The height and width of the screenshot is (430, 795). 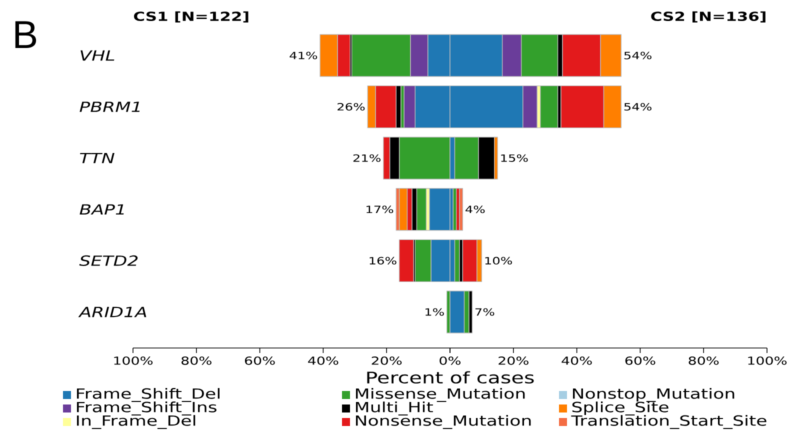 I want to click on text: B, so click(x=25, y=34).